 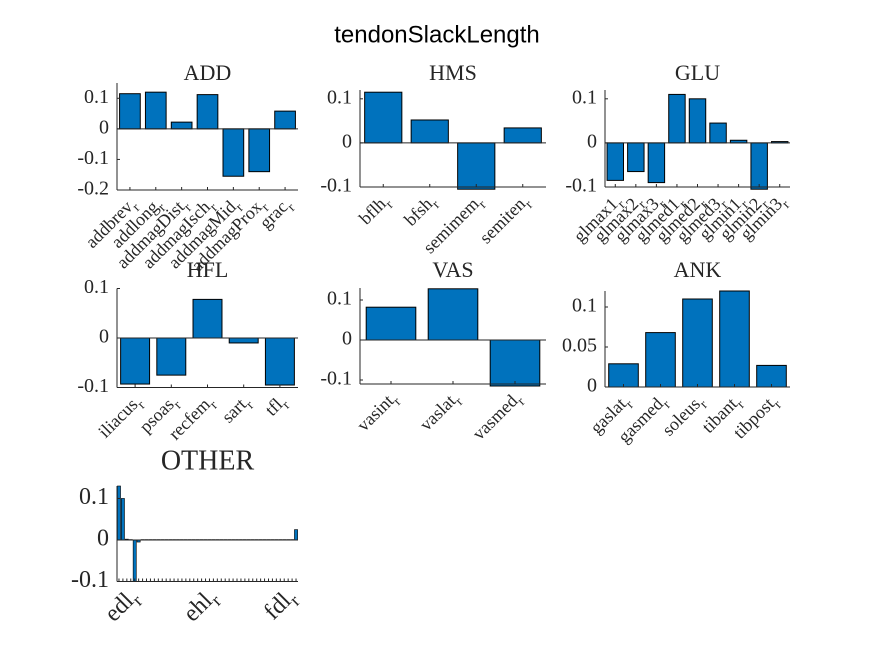 What do you see at coordinates (208, 269) in the screenshot?
I see `subplot-title: HFL` at bounding box center [208, 269].